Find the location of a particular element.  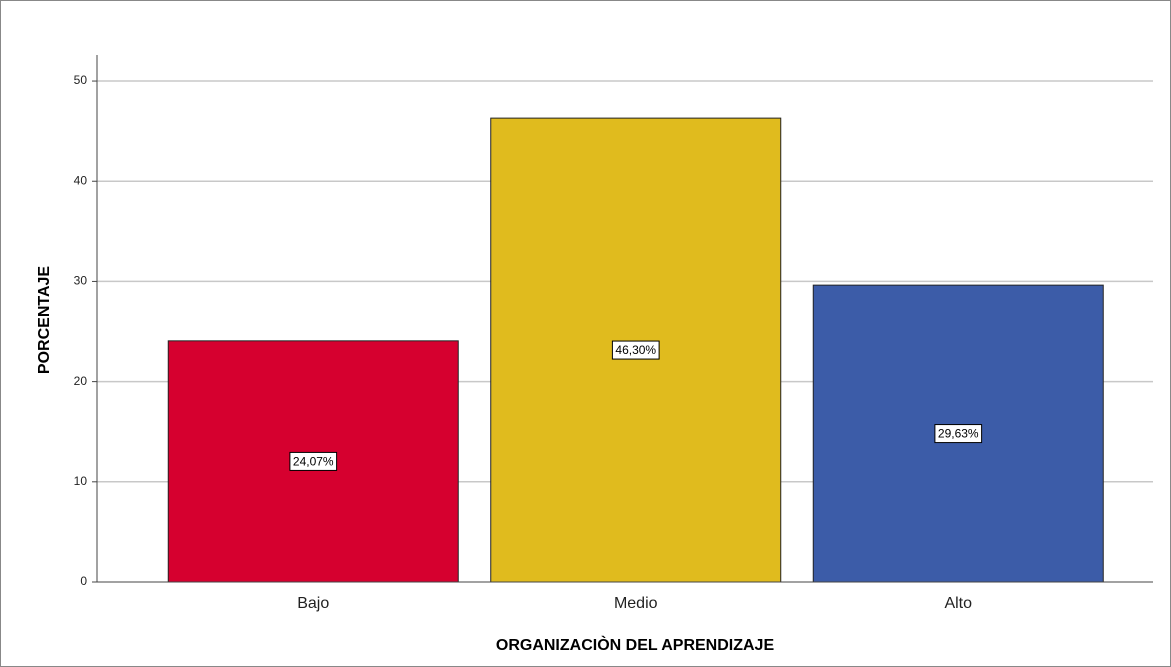

value-label: 46,30% is located at coordinates (635, 350).